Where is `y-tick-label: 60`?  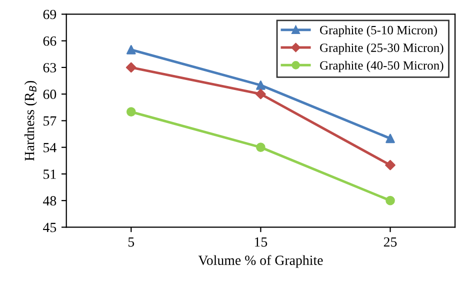 y-tick-label: 60 is located at coordinates (49, 95).